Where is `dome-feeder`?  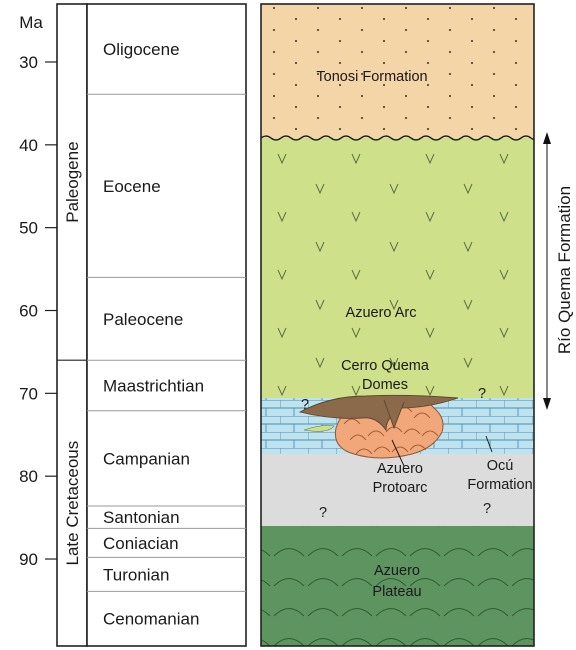
dome-feeder is located at coordinates (394, 414).